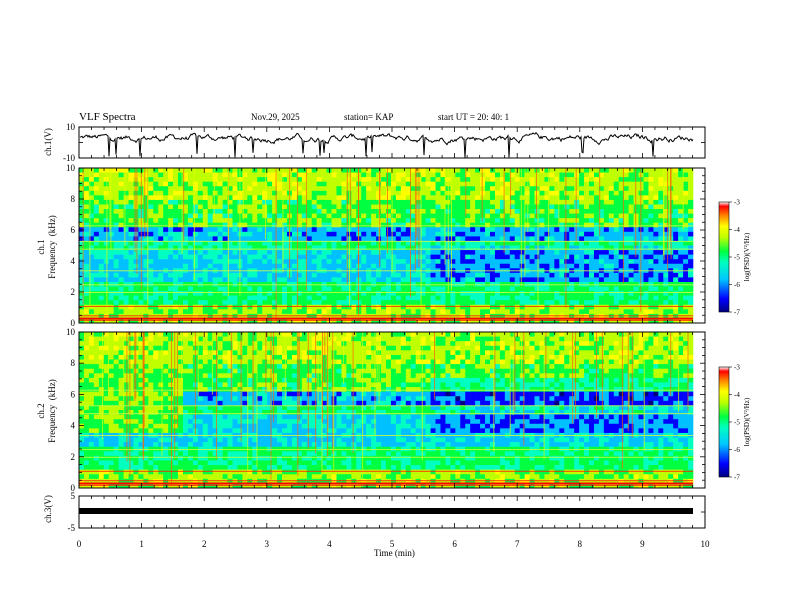 This screenshot has width=792, height=612. What do you see at coordinates (79, 544) in the screenshot?
I see `time-tick-label: 0` at bounding box center [79, 544].